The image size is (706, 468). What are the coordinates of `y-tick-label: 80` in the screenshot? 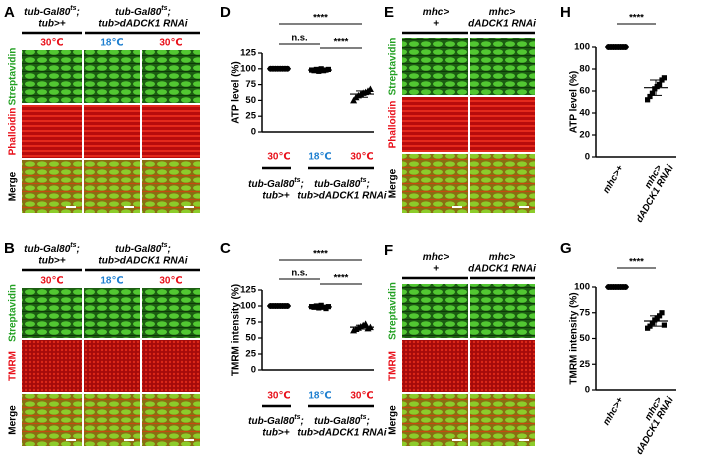 It's located at (584, 69).